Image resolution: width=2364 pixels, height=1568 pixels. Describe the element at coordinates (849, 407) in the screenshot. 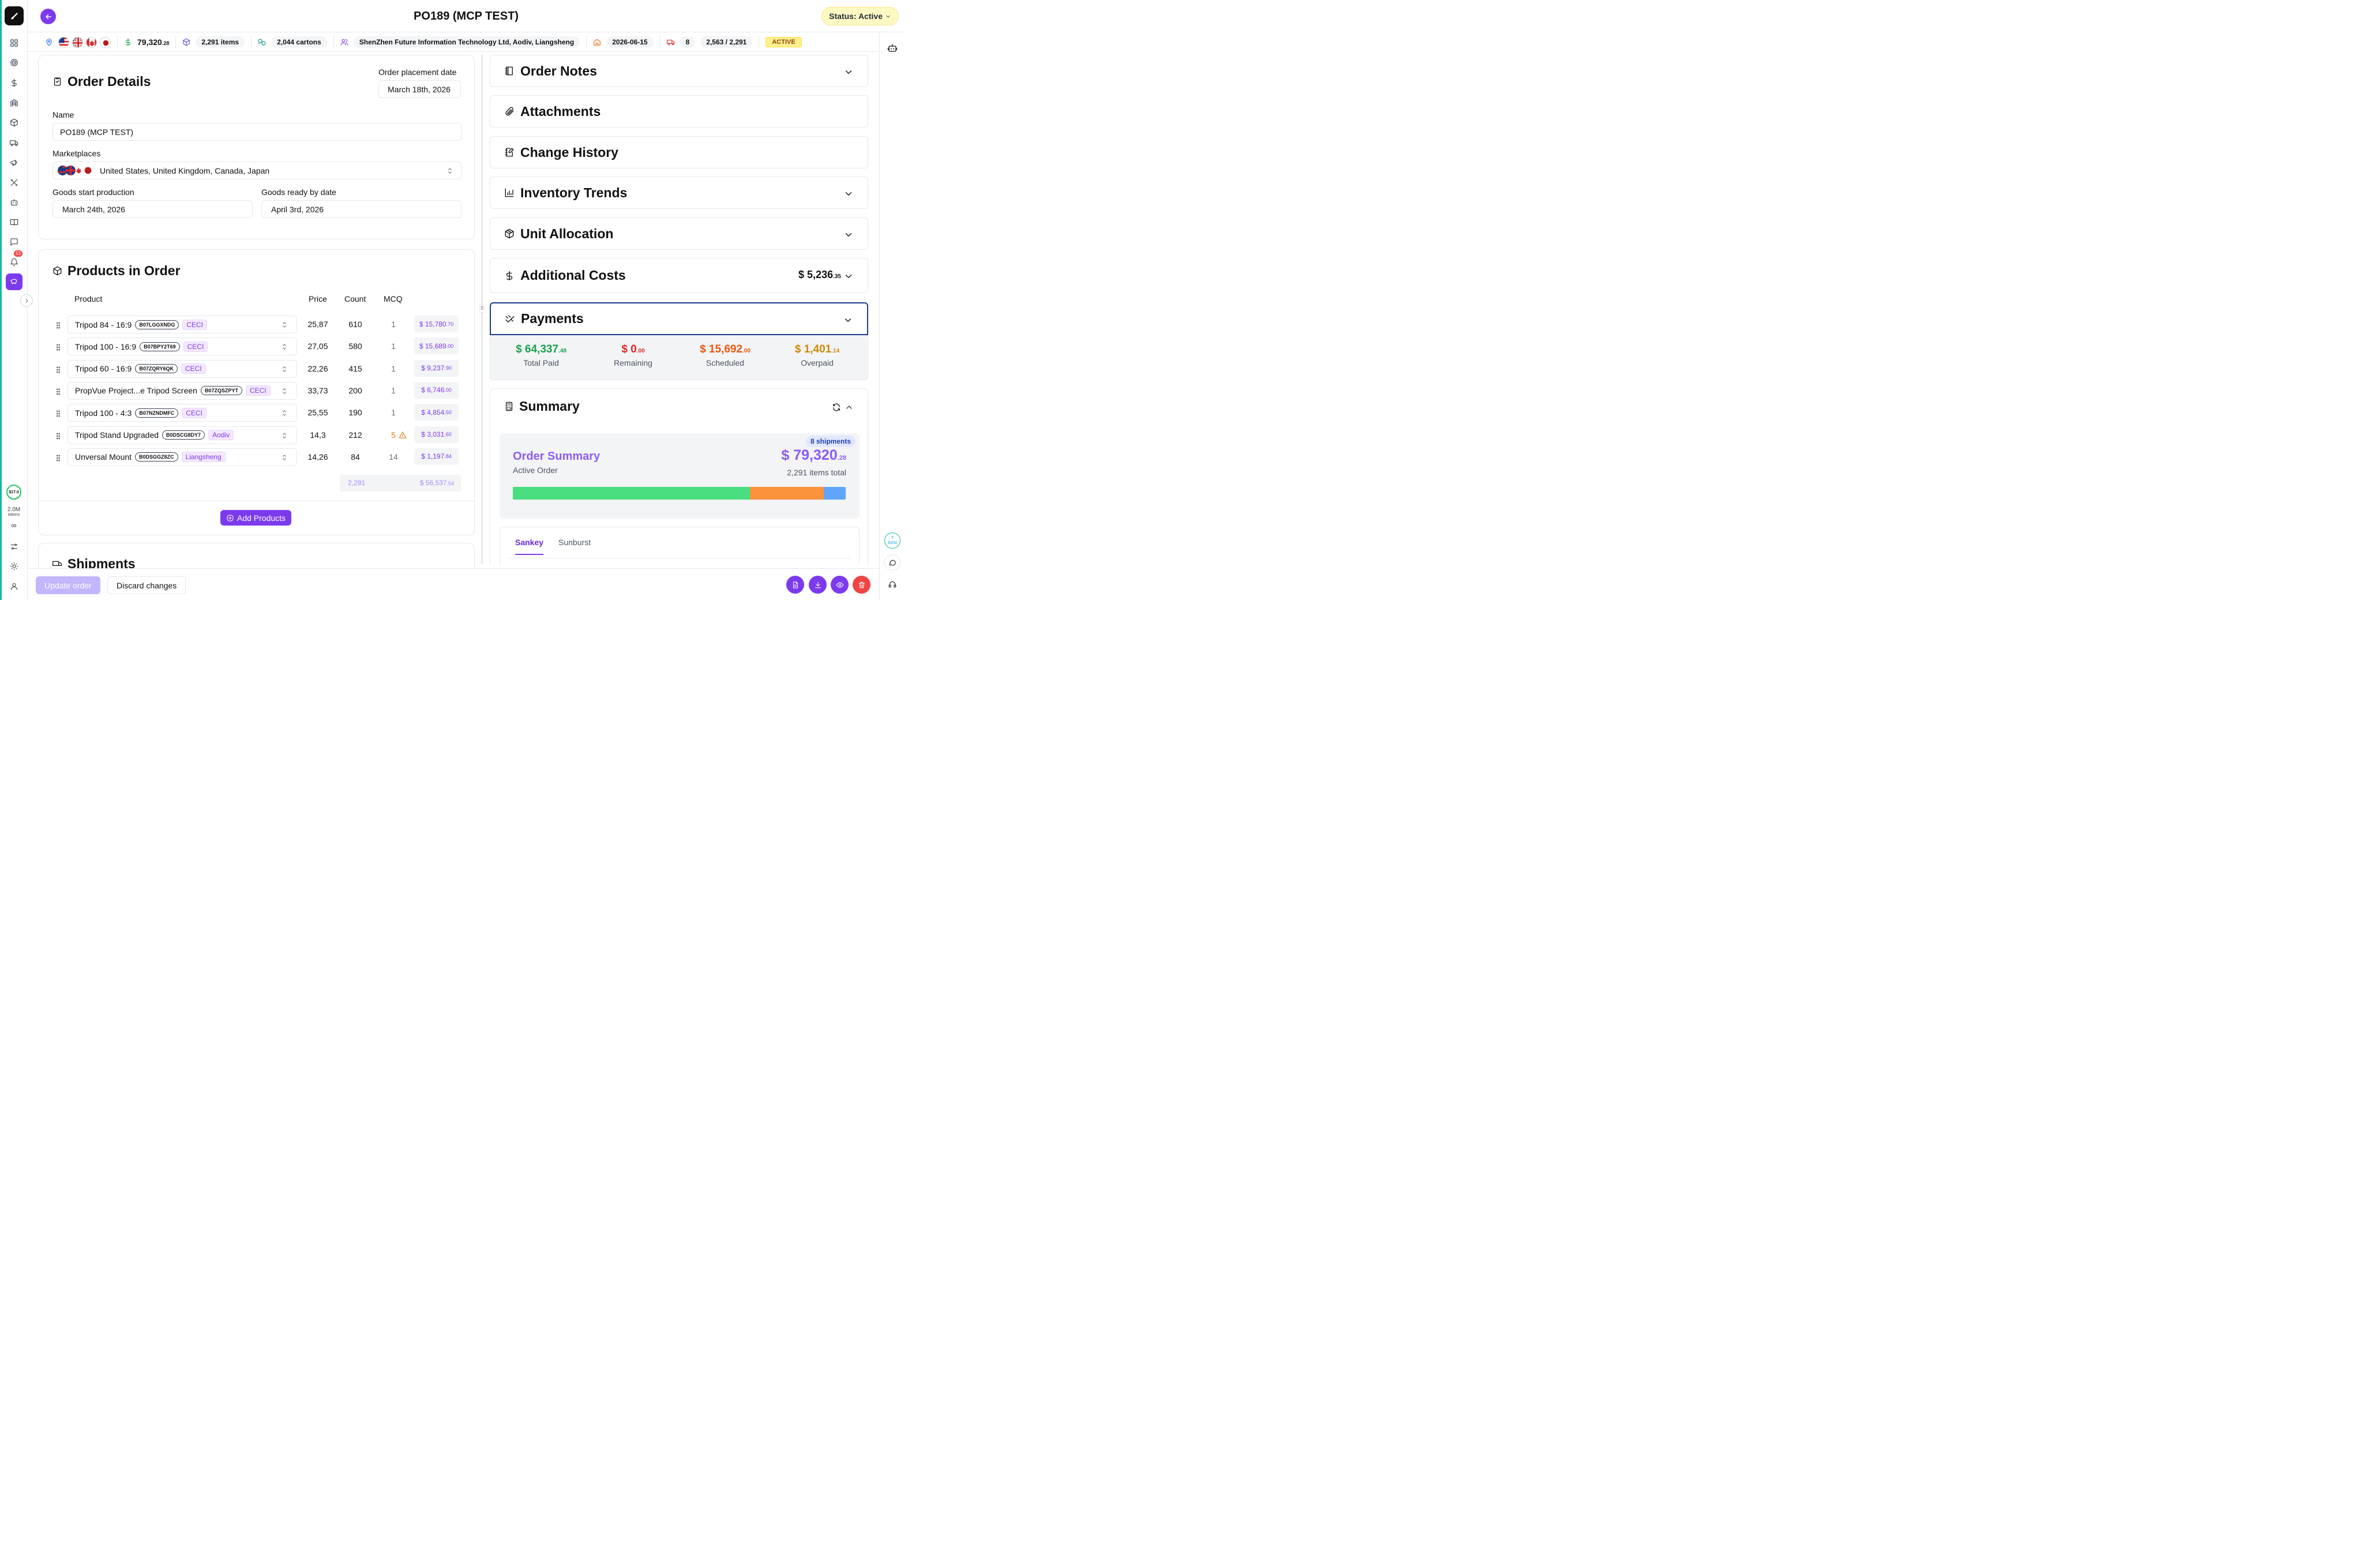

I see `chevron-up-icon` at that location.